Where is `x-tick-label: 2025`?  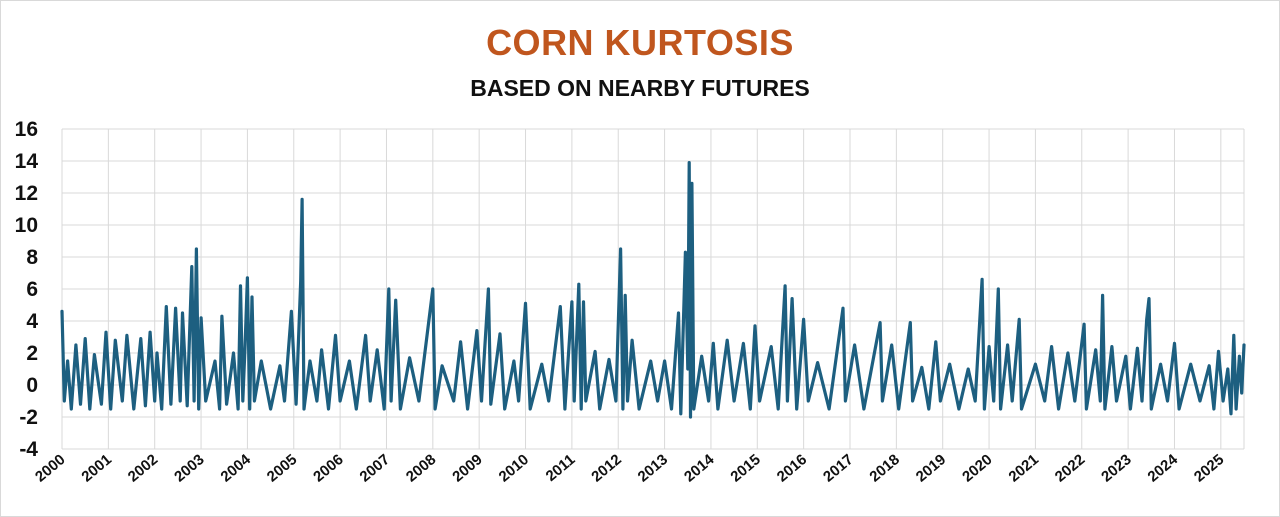
x-tick-label: 2025 is located at coordinates (1209, 468).